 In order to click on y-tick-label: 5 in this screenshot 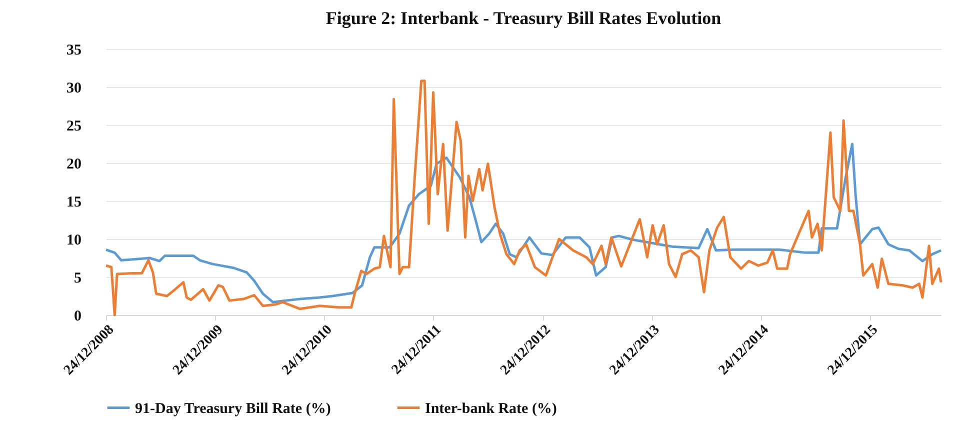, I will do `click(78, 278)`.